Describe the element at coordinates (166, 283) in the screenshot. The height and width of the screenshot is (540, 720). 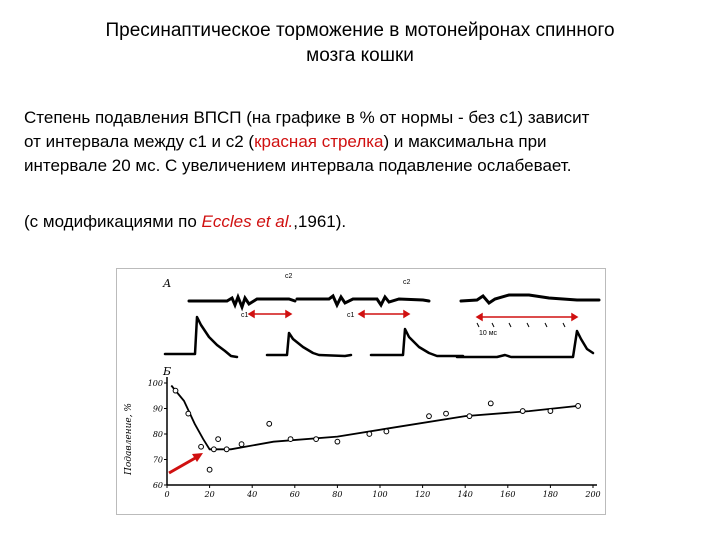
I see `panel-a-label: А` at that location.